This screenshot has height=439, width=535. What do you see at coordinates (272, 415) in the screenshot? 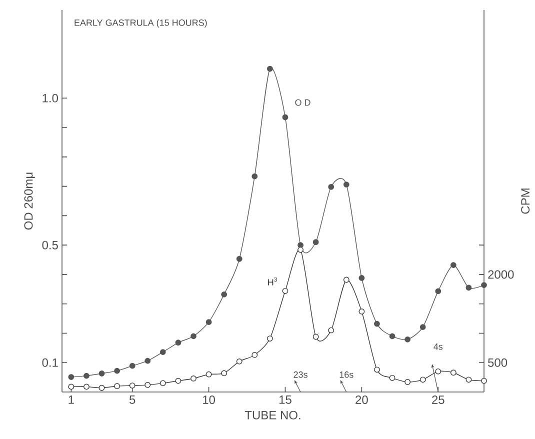
I see `x-axis-title: TUBE NO.` at bounding box center [272, 415].